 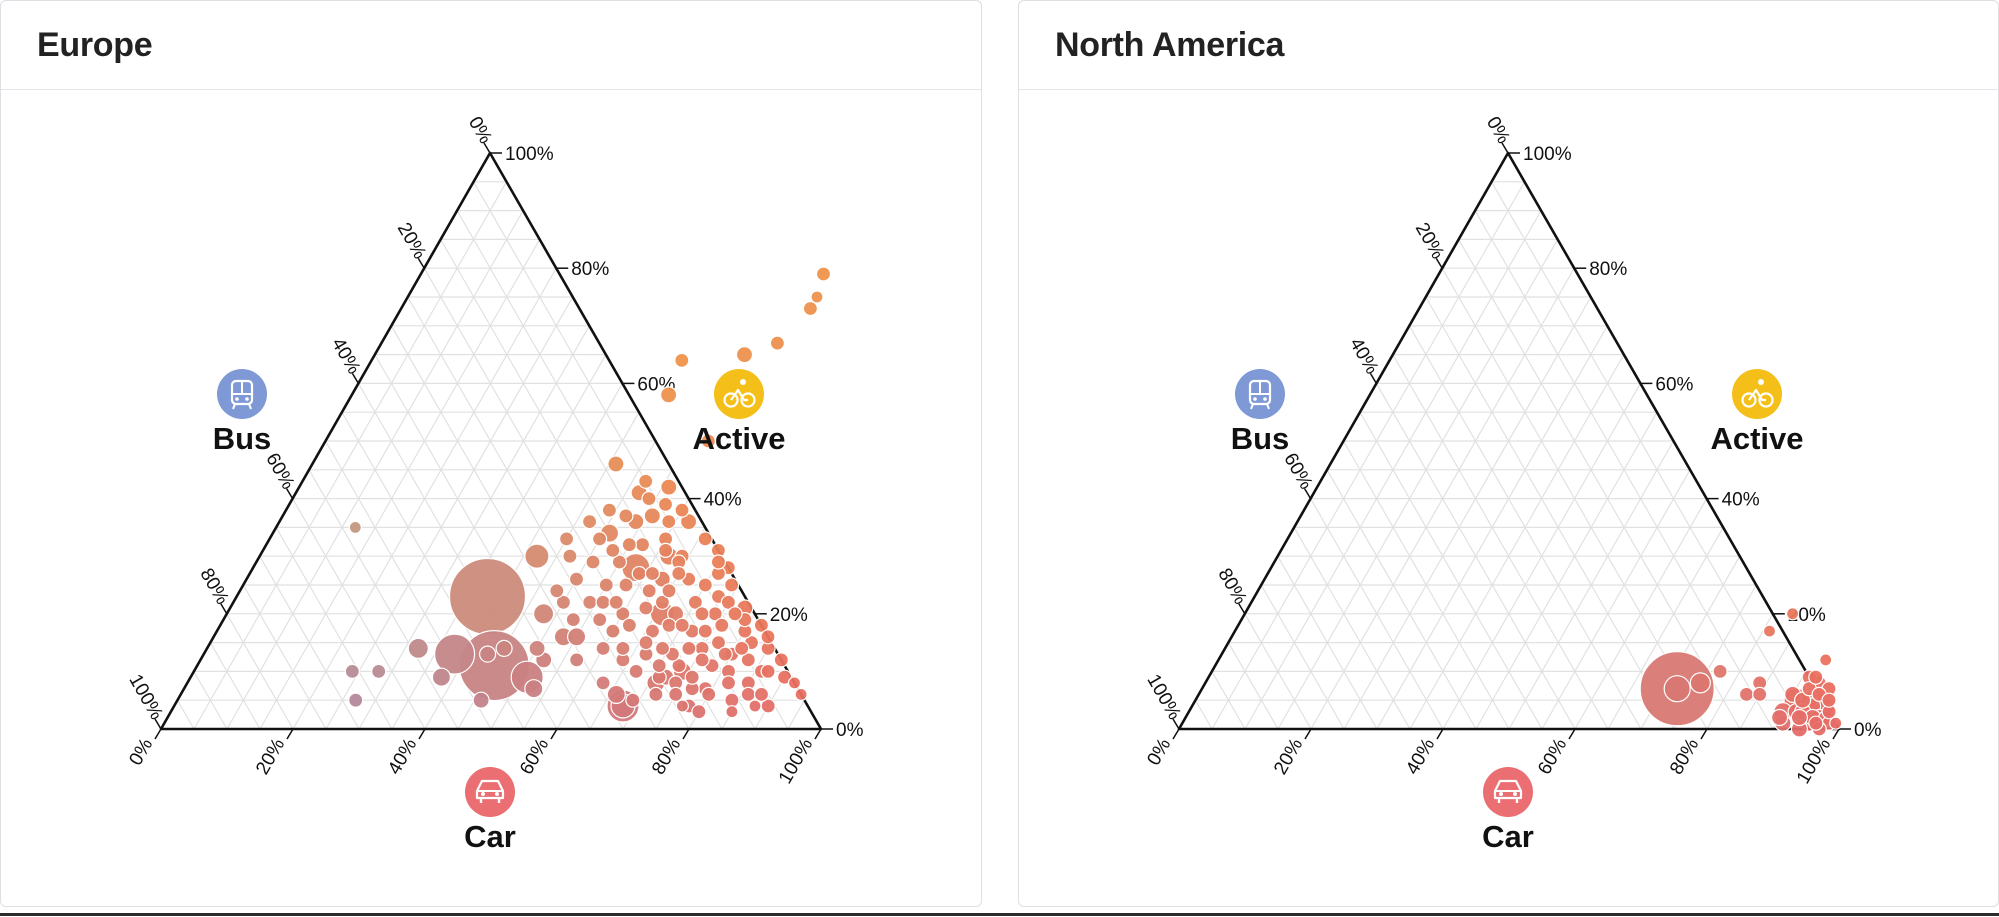 I want to click on active-tick-label: 40%, so click(x=1741, y=500).